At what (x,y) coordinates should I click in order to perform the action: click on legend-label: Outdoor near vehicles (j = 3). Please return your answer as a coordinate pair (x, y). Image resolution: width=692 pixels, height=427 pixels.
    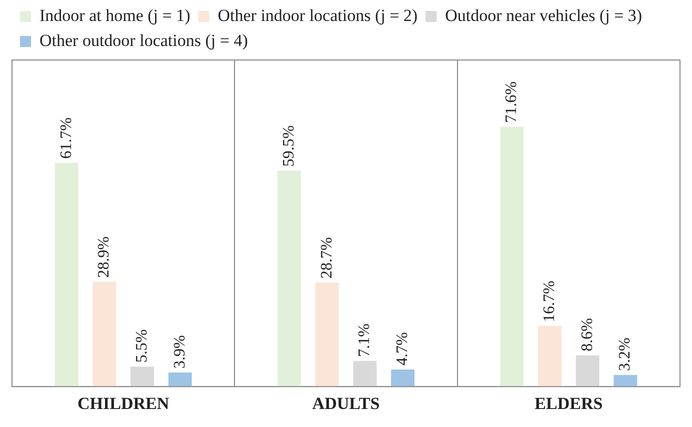
    Looking at the image, I should click on (543, 15).